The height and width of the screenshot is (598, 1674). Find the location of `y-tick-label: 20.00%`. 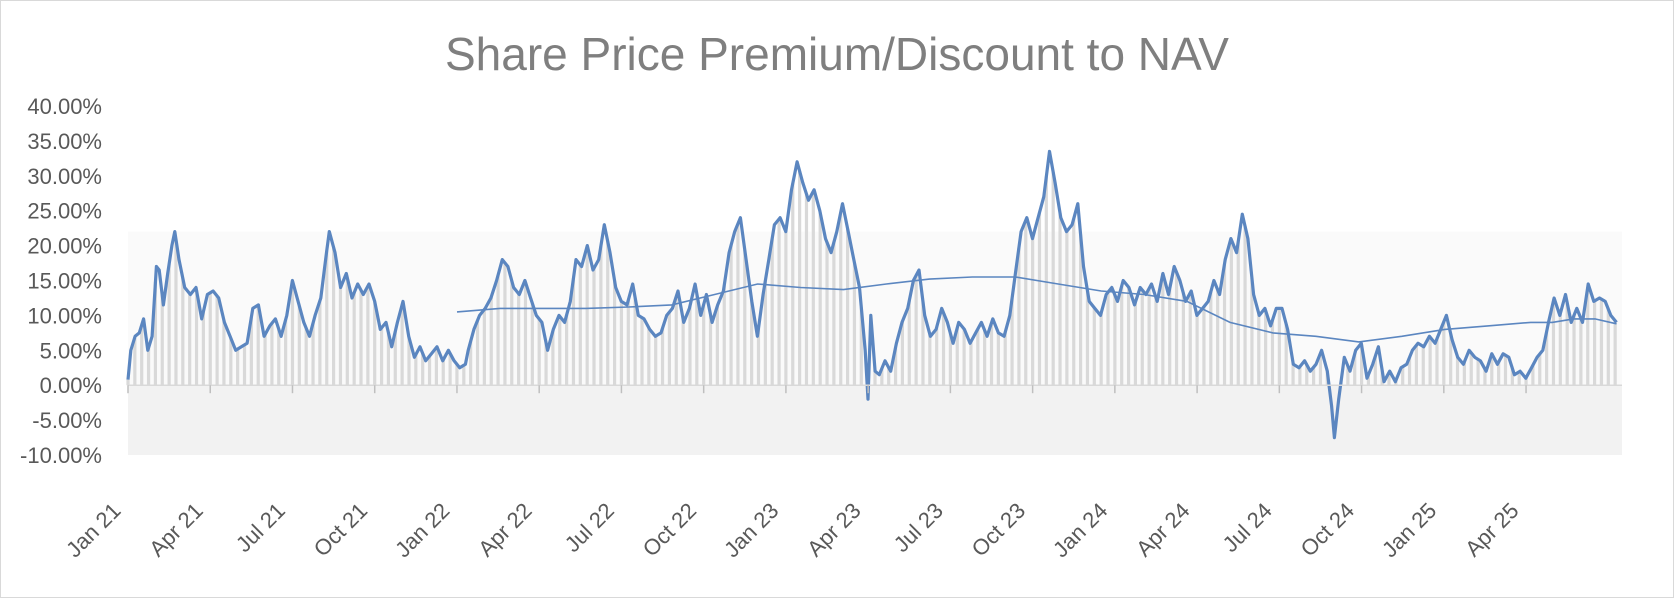

y-tick-label: 20.00% is located at coordinates (64, 246).